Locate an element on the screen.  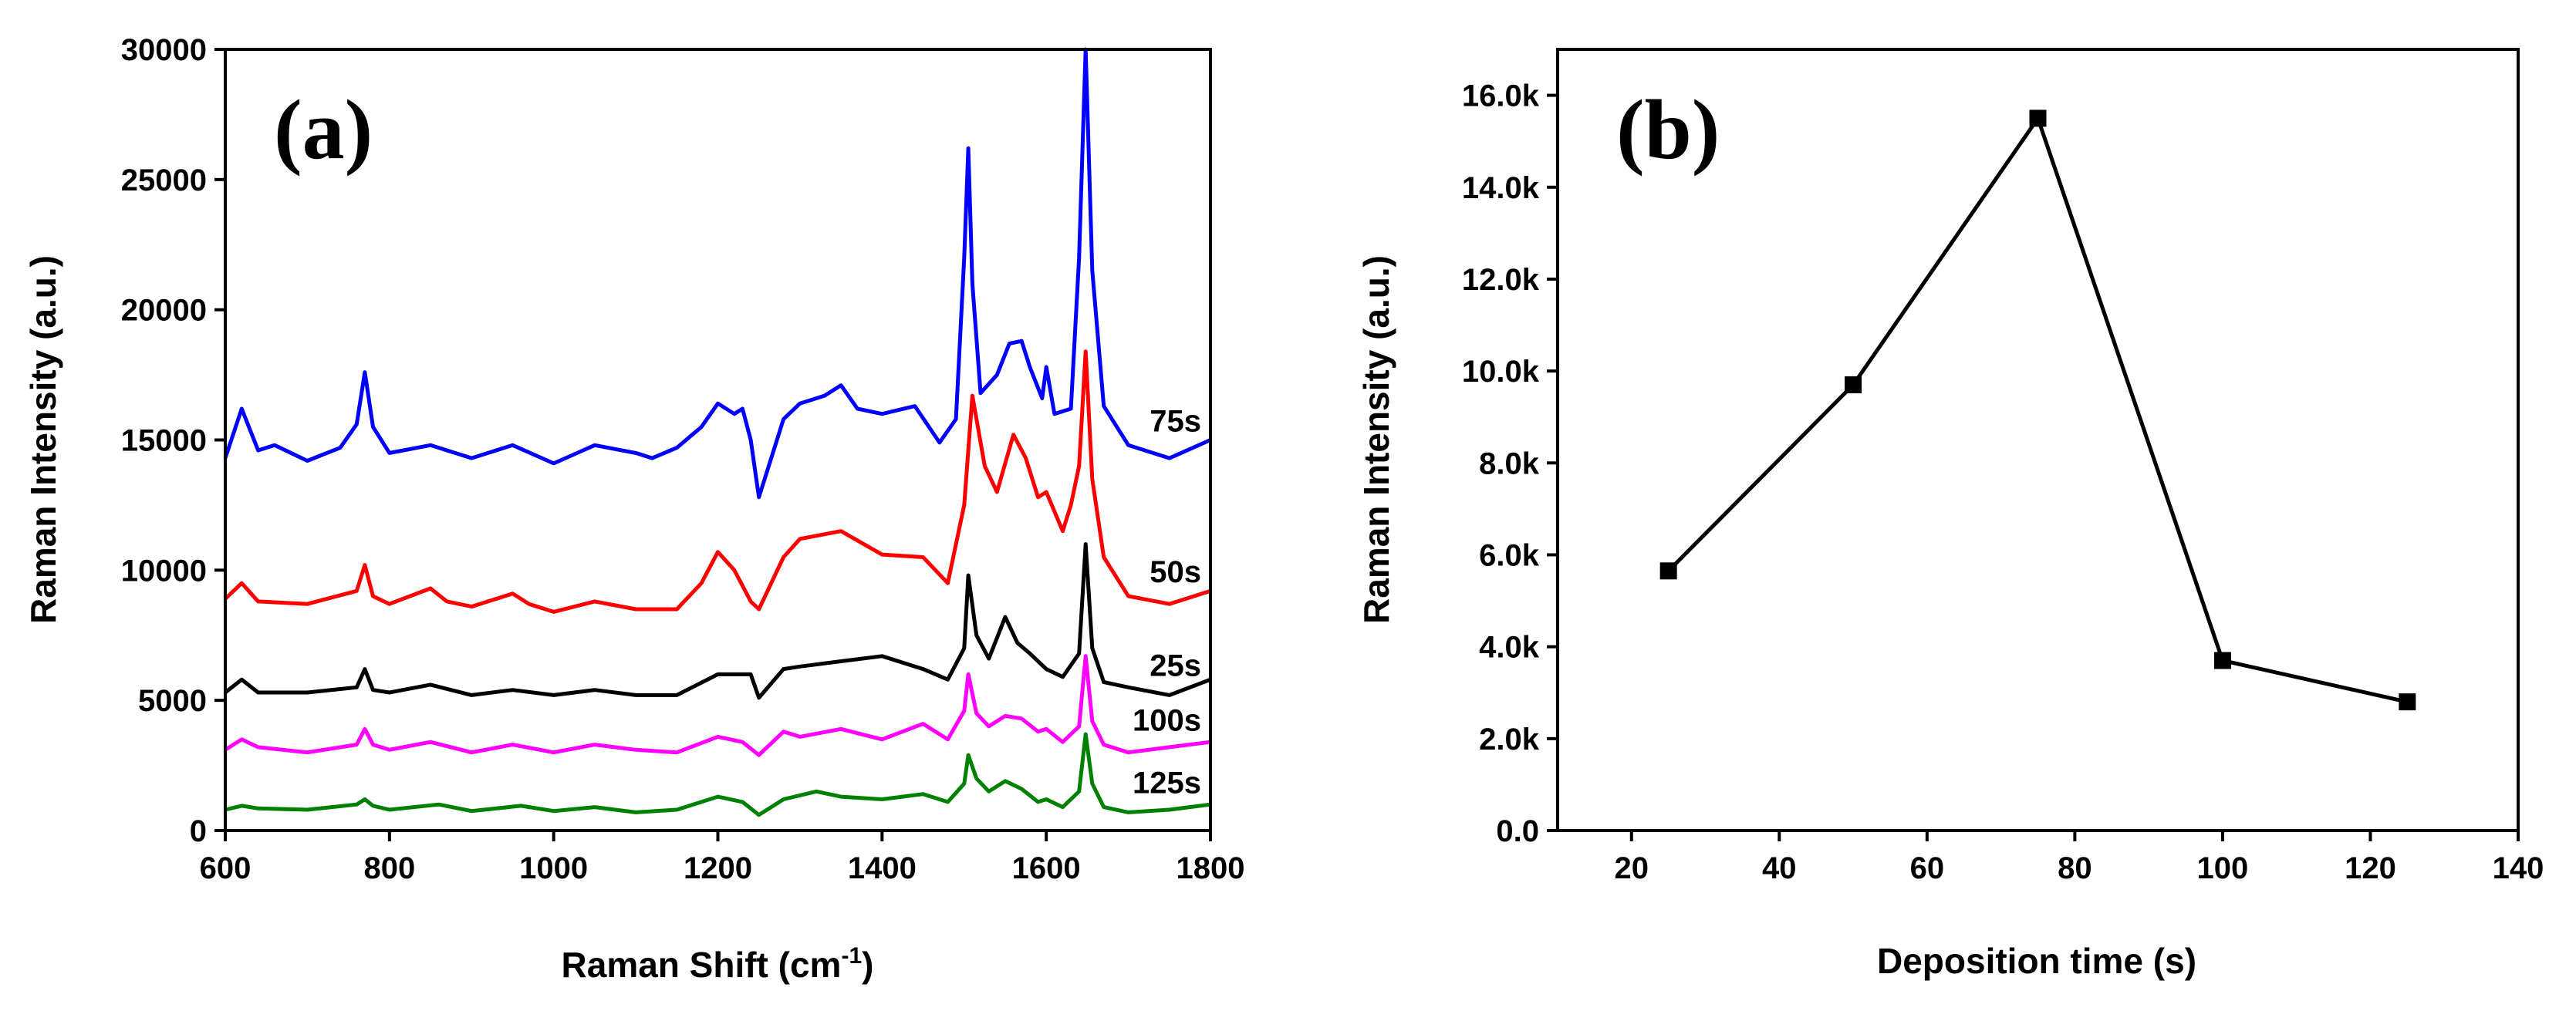
panel-b-x-tick-label: 40 is located at coordinates (1780, 868).